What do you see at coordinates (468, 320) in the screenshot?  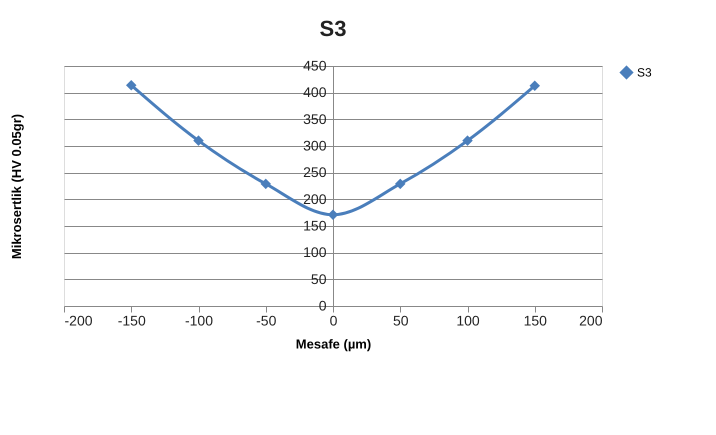 I see `x-tick-label: 100` at bounding box center [468, 320].